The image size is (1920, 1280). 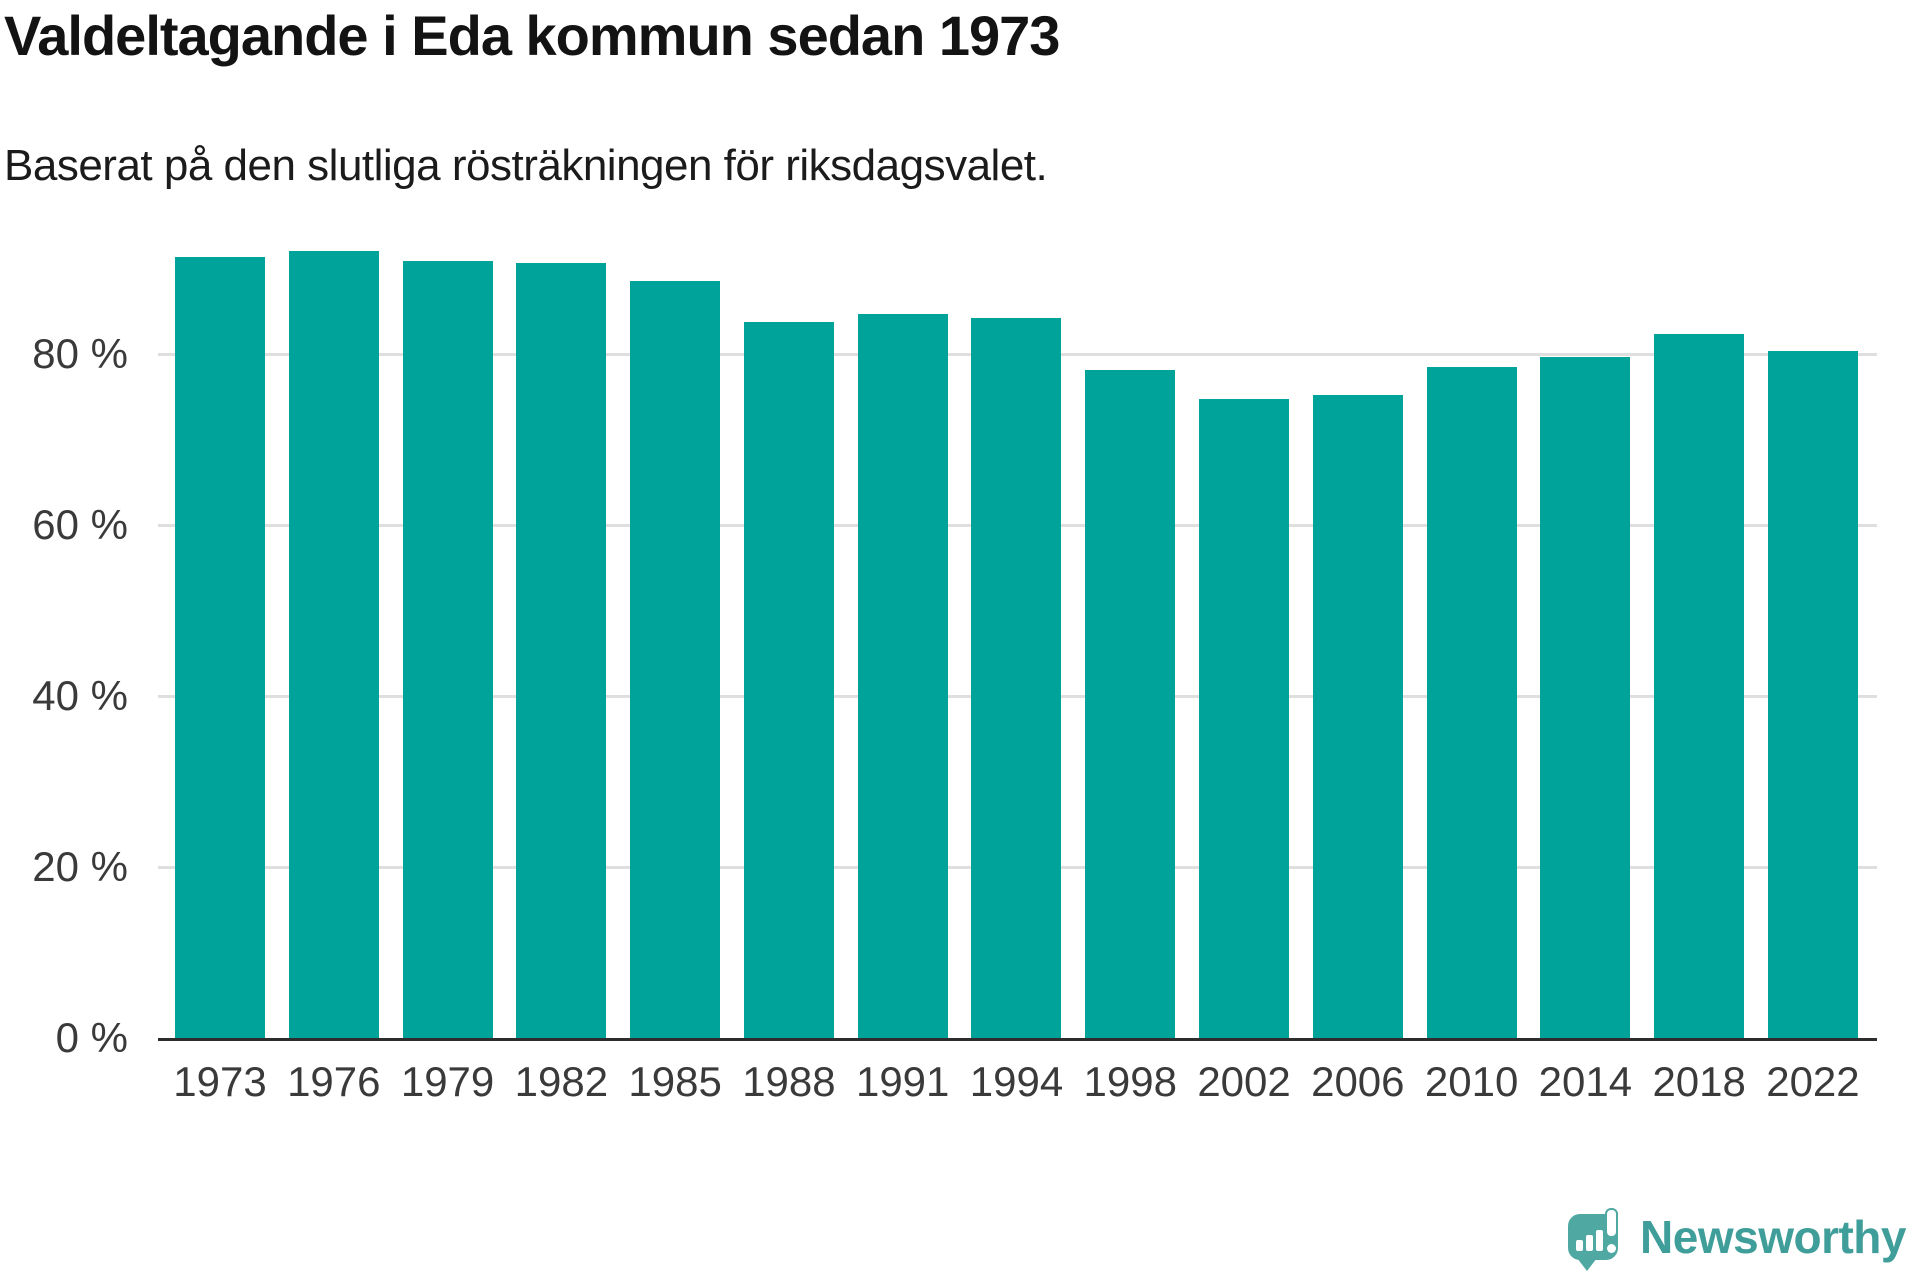 I want to click on bar-column-1985: 1985, so click(x=675, y=643).